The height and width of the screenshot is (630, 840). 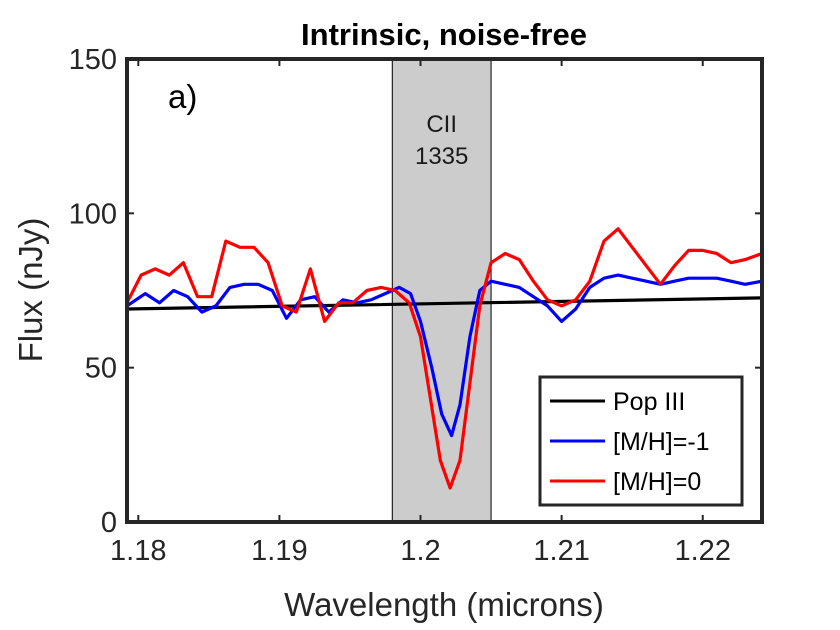 What do you see at coordinates (30, 290) in the screenshot?
I see `y-axis-label: Flux (nJy)` at bounding box center [30, 290].